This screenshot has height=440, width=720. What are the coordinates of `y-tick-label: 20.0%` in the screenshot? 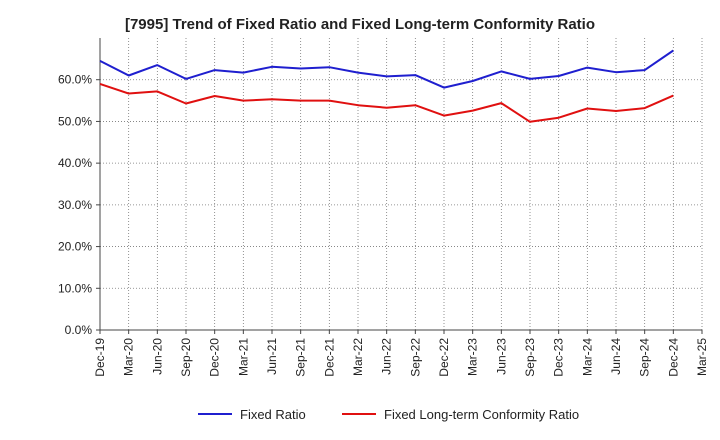 It's located at (75, 247).